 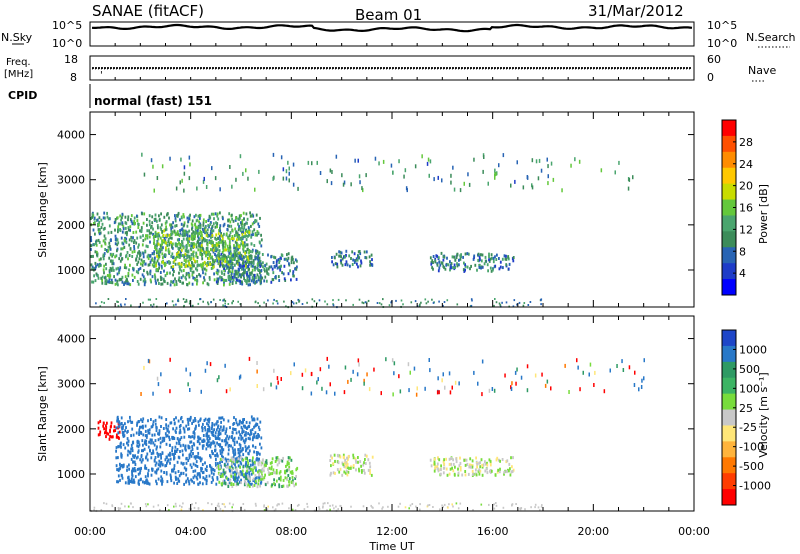 I want to click on nsky-tick-top: 10^5, so click(x=67, y=25).